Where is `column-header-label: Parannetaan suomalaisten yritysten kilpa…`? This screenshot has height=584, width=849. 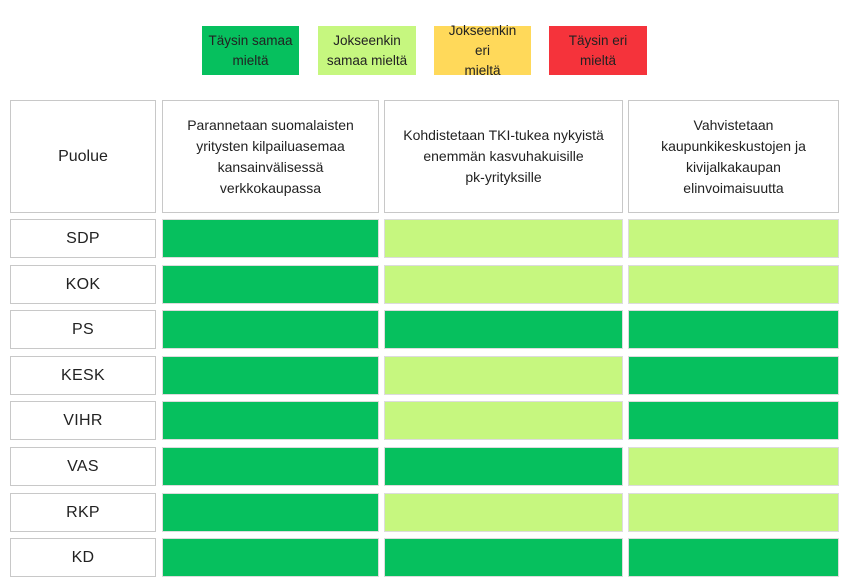
column-header-label: Parannetaan suomalaisten yritysten kilpa… is located at coordinates (270, 156).